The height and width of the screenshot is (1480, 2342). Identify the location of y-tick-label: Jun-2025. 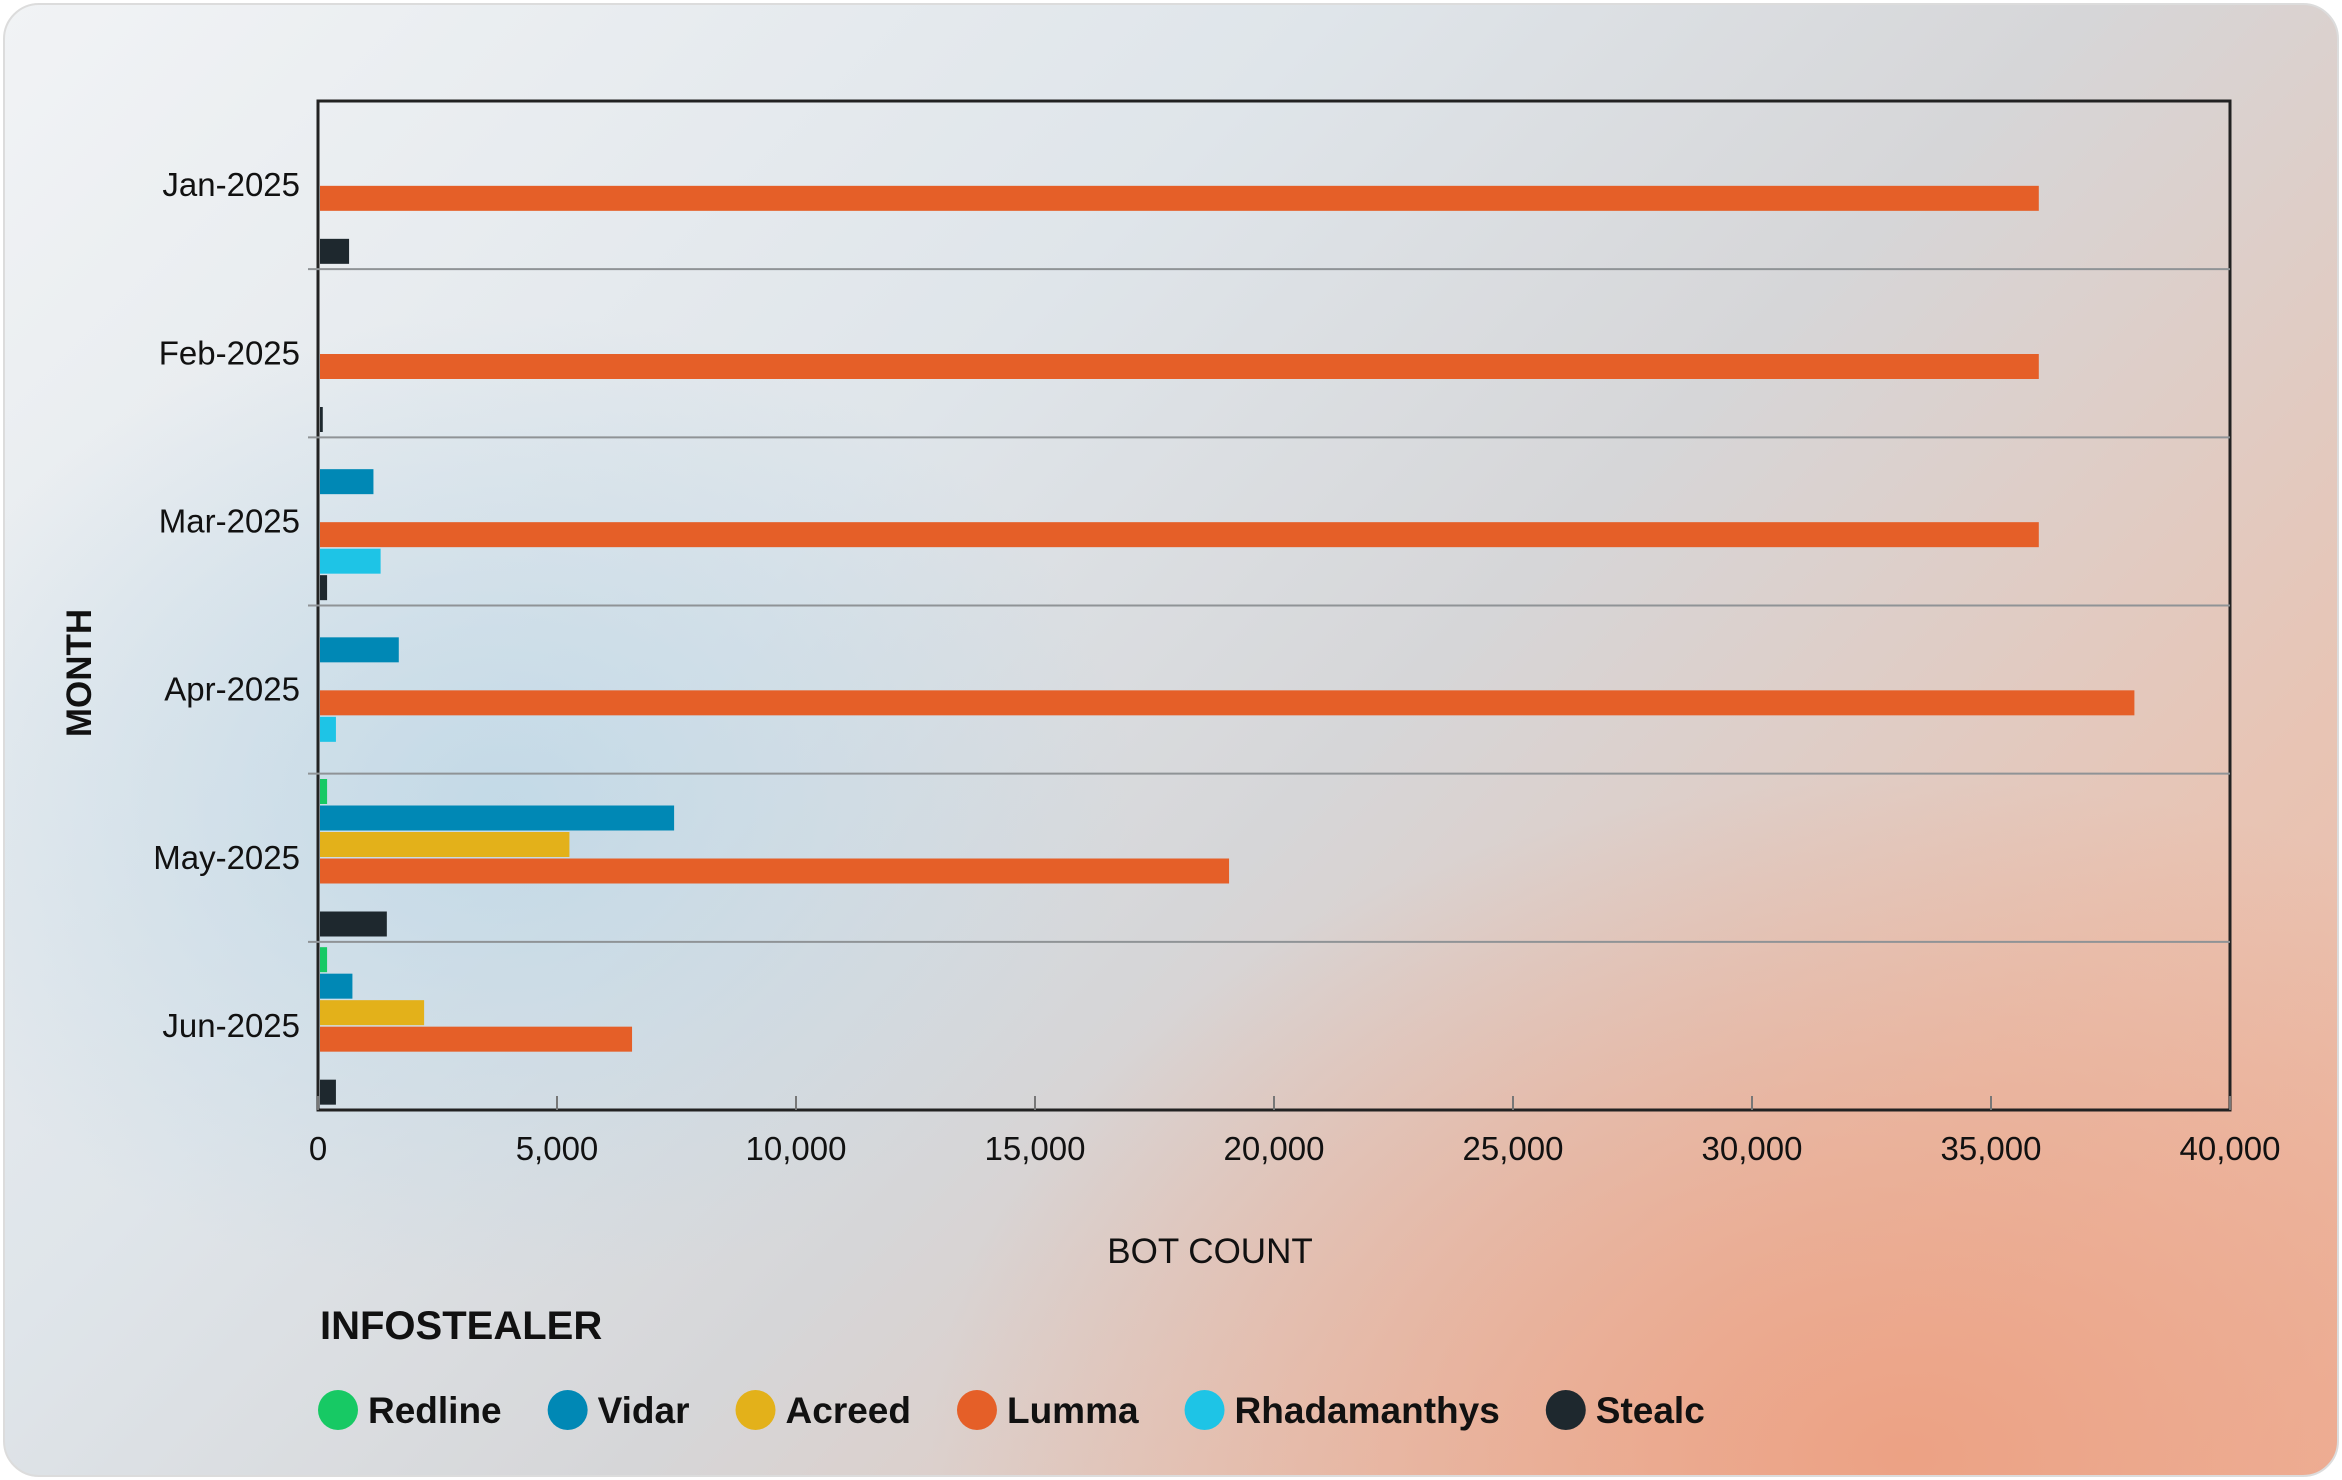
(231, 1025).